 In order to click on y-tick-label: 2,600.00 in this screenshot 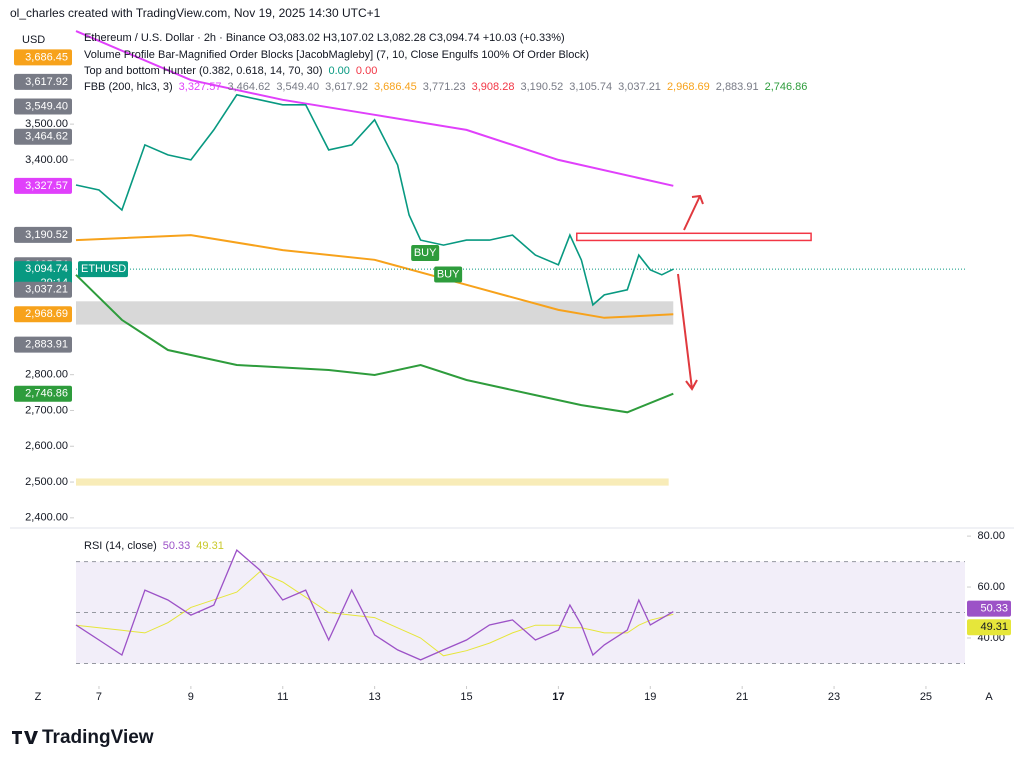, I will do `click(46, 446)`.